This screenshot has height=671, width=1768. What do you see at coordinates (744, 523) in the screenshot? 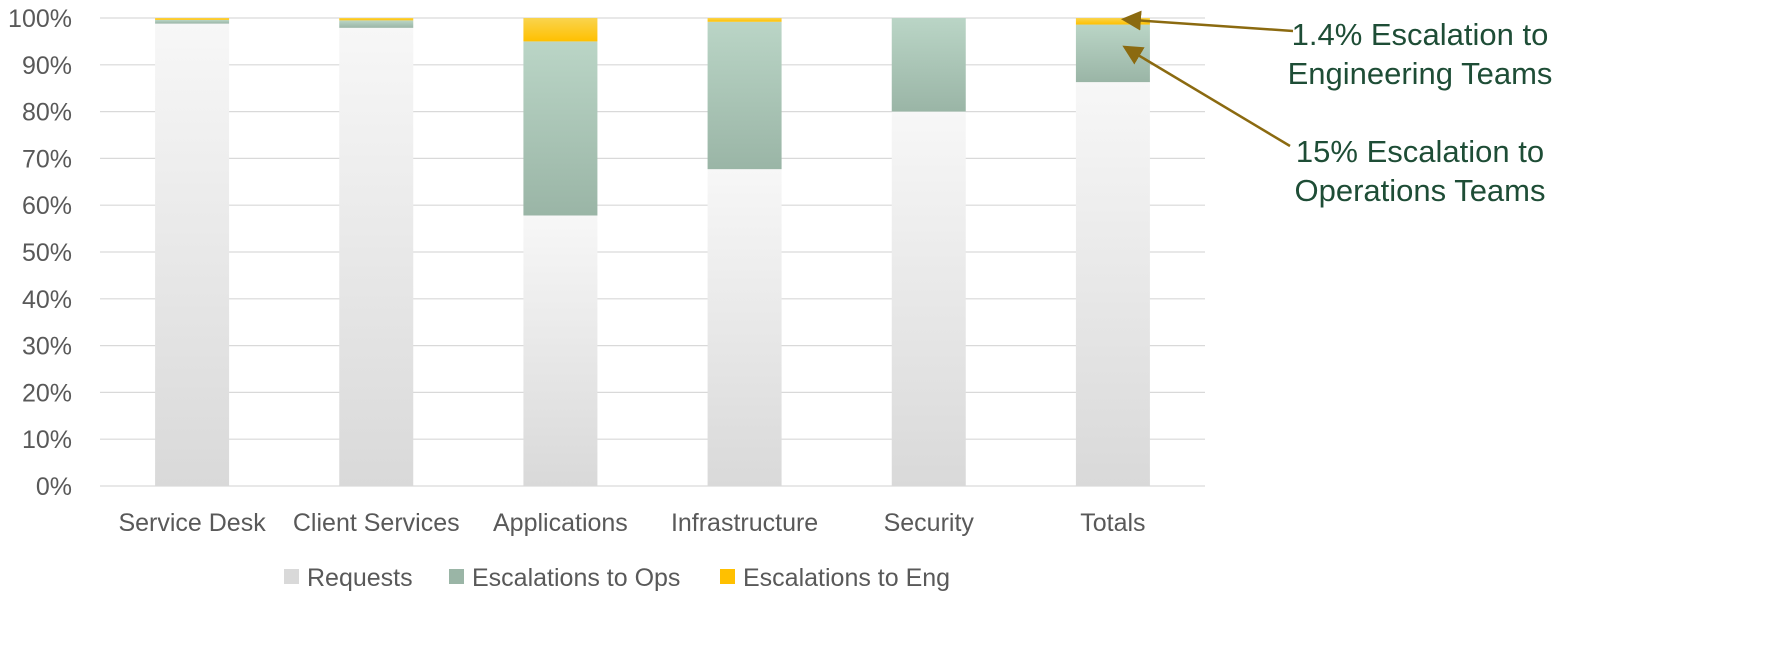
I see `x-category-label: Infrastructure` at bounding box center [744, 523].